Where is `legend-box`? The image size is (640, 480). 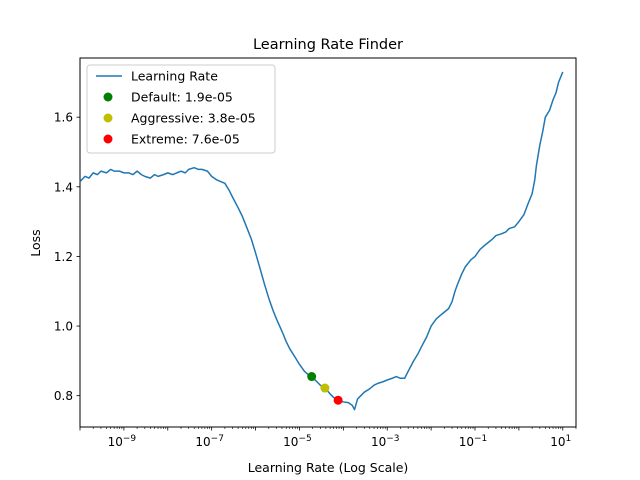 legend-box is located at coordinates (181, 109).